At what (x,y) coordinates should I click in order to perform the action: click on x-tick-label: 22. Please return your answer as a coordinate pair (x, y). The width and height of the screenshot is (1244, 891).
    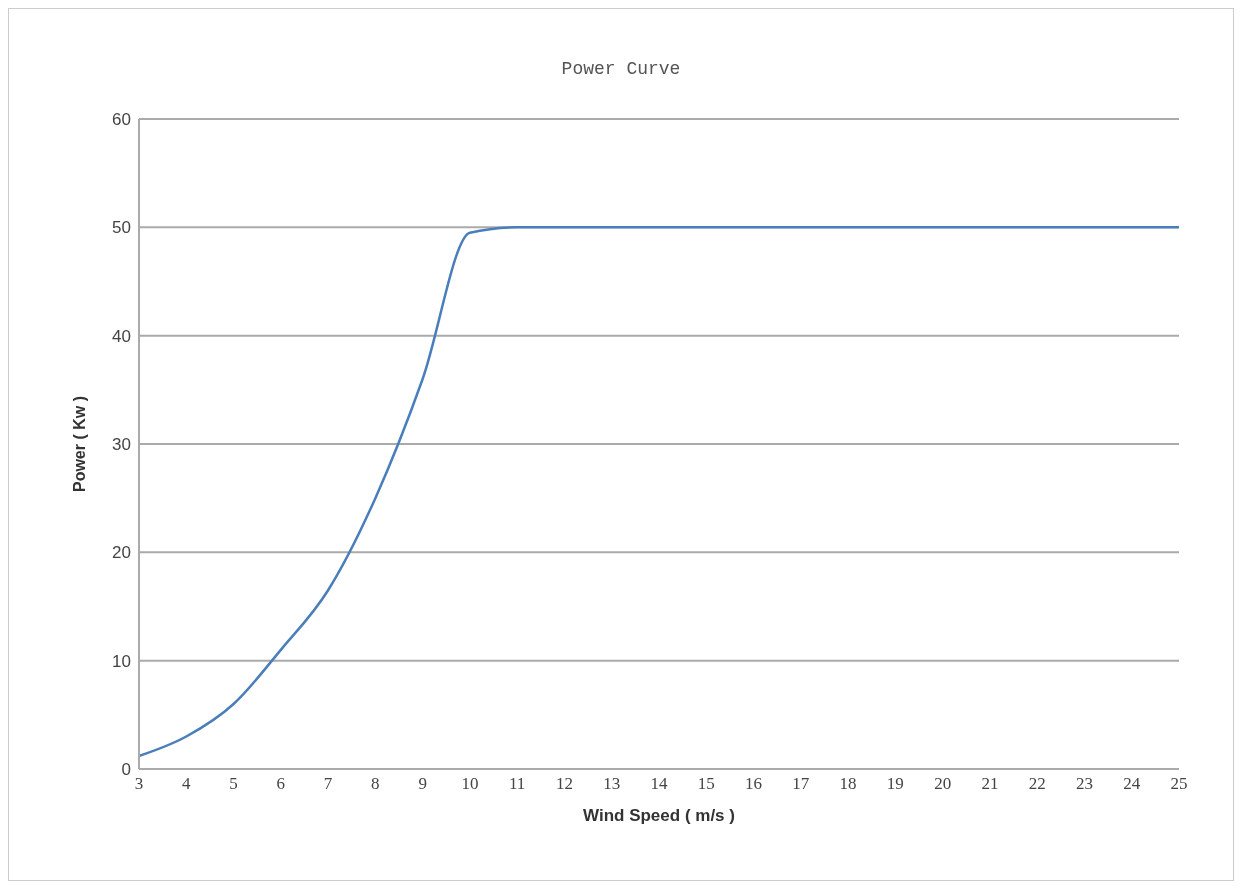
    Looking at the image, I should click on (1037, 784).